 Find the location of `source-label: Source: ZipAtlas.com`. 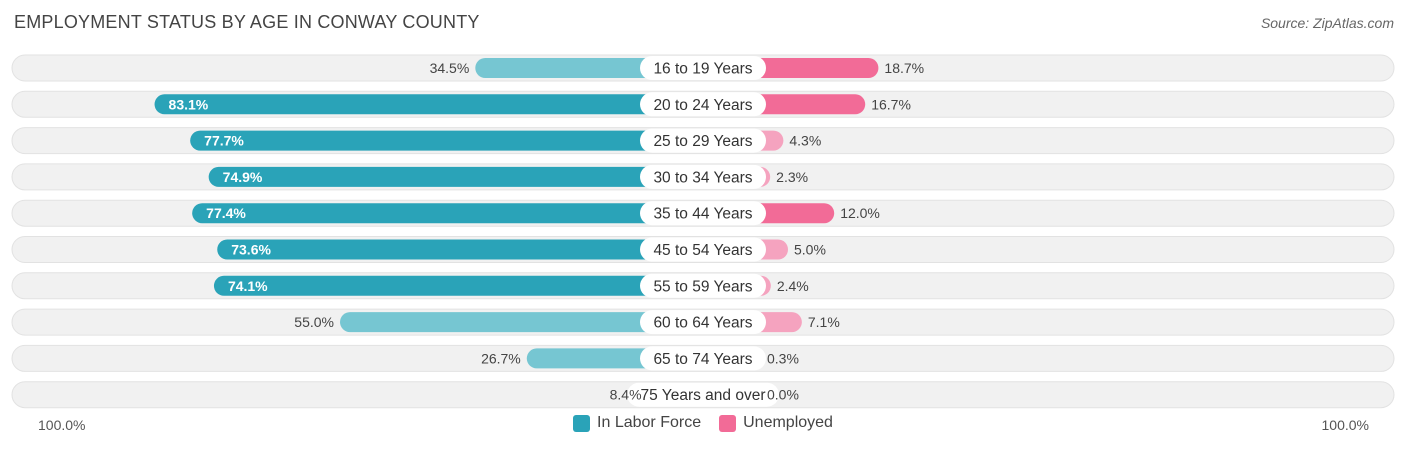

source-label: Source: ZipAtlas.com is located at coordinates (1327, 23).